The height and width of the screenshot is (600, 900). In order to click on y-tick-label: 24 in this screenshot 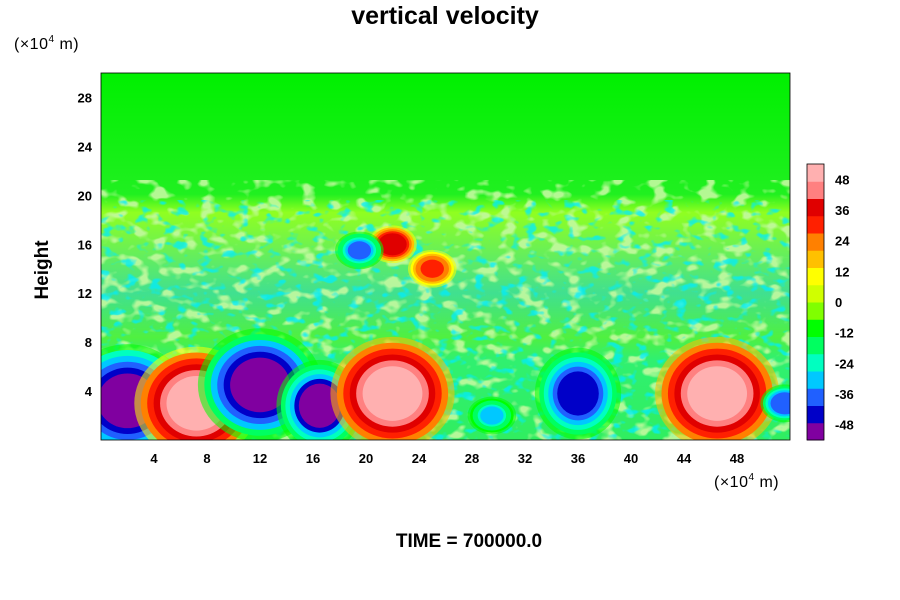, I will do `click(85, 146)`.